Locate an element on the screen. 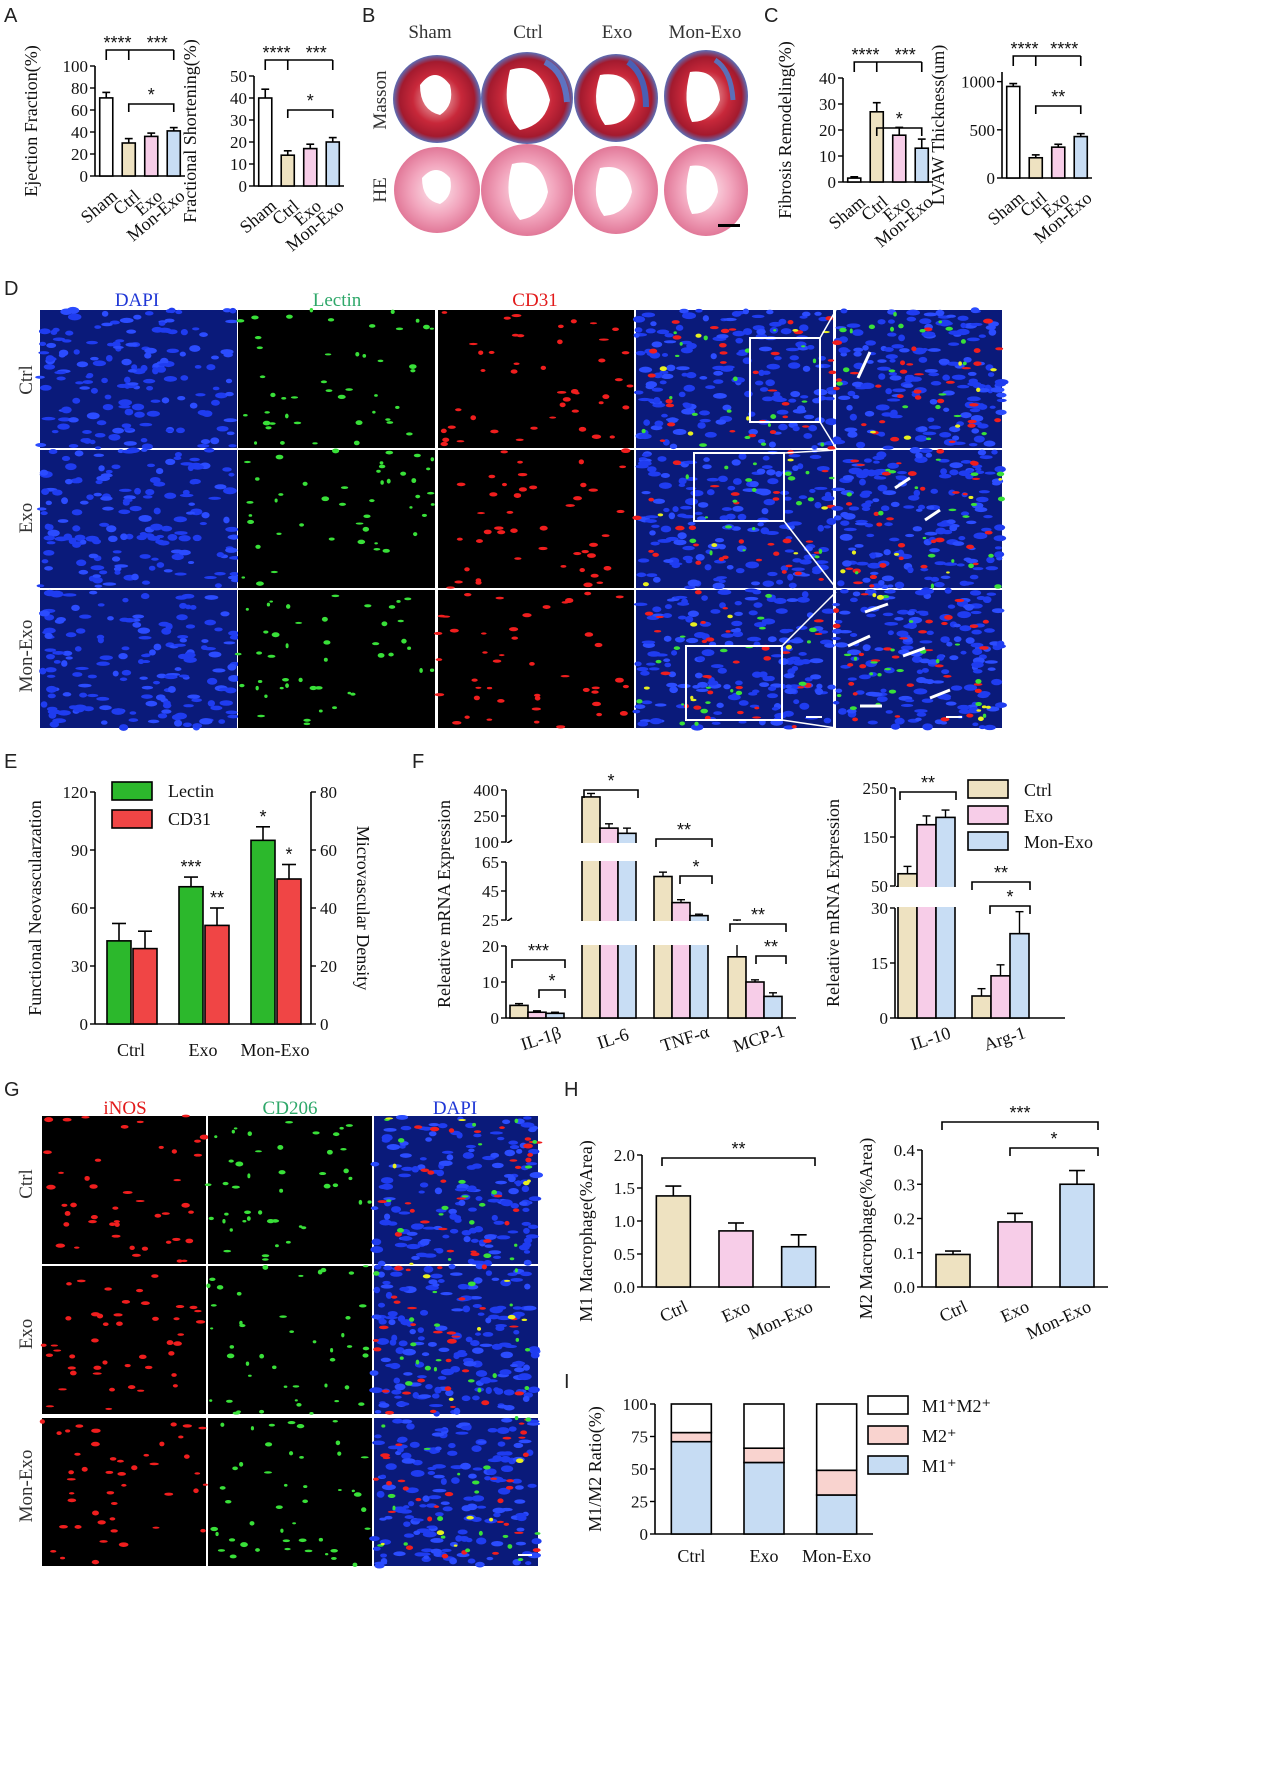 This screenshot has width=1270, height=1780. scale-bar is located at coordinates (525, 1555).